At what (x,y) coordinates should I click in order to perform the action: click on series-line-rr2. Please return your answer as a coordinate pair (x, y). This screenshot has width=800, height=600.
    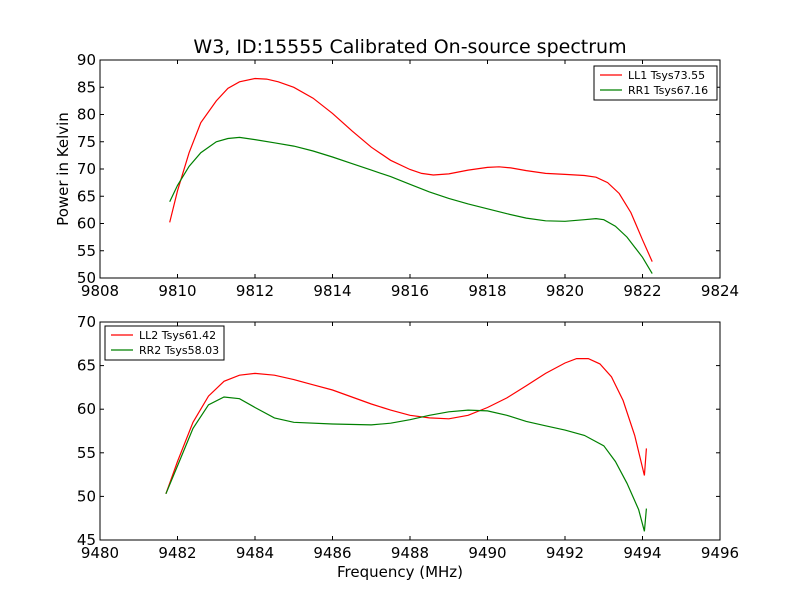
    Looking at the image, I should click on (406, 464).